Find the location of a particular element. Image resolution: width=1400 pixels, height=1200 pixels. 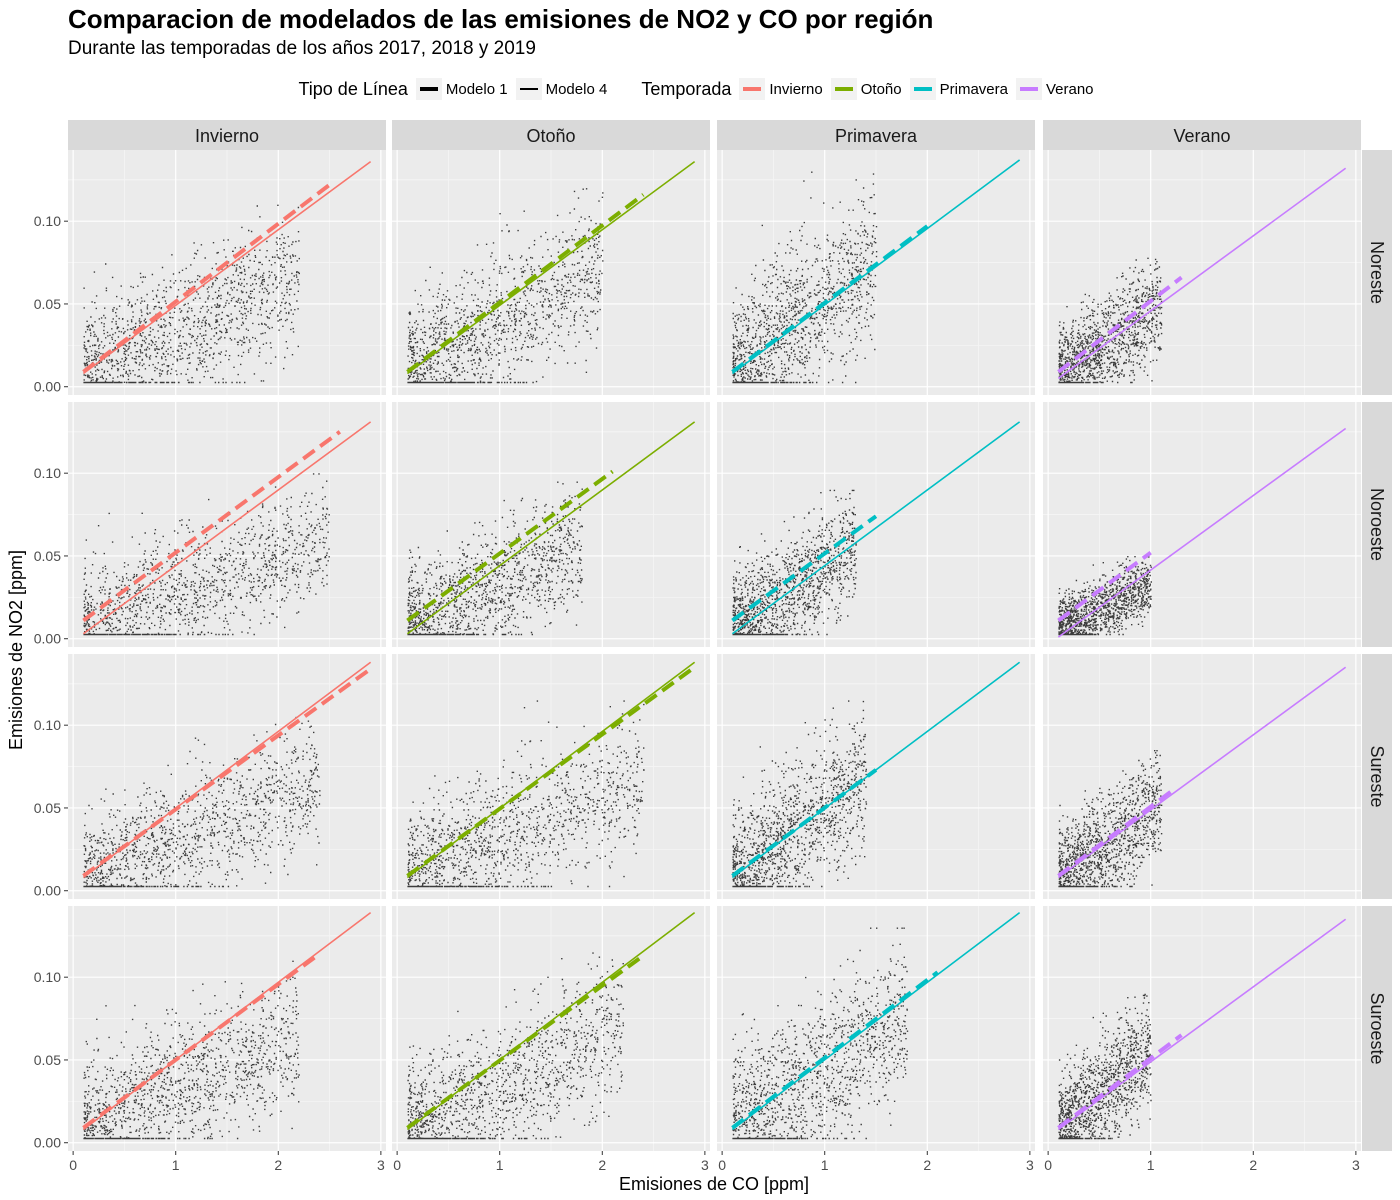

legend-key-verano is located at coordinates (1028, 89).